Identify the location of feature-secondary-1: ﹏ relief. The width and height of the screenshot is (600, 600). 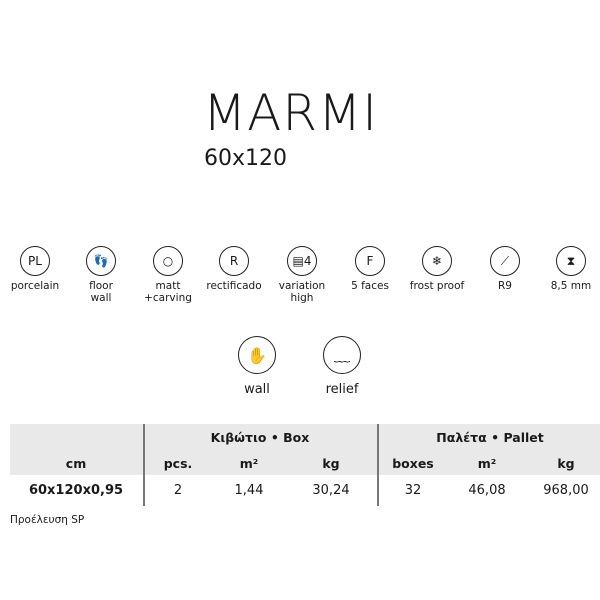
(342, 366).